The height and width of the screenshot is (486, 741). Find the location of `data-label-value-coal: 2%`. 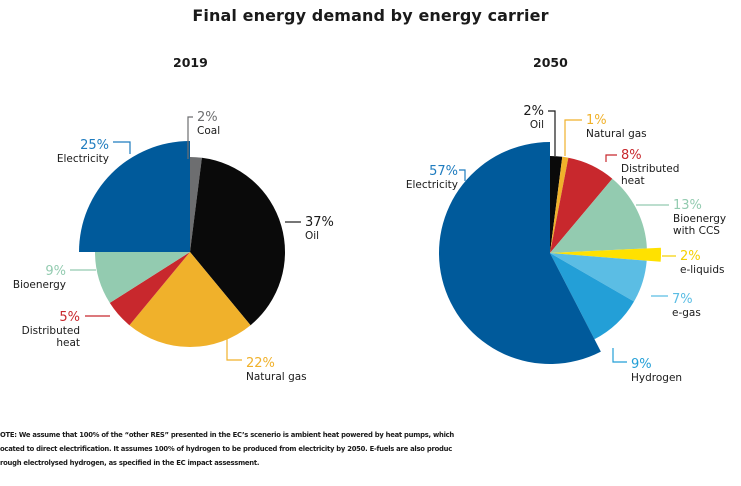

data-label-value-coal: 2% is located at coordinates (207, 117).